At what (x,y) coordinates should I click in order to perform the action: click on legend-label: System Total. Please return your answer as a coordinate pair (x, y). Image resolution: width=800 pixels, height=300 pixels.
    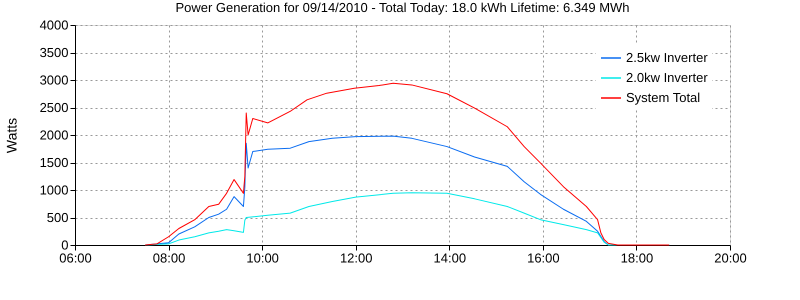
    Looking at the image, I should click on (663, 97).